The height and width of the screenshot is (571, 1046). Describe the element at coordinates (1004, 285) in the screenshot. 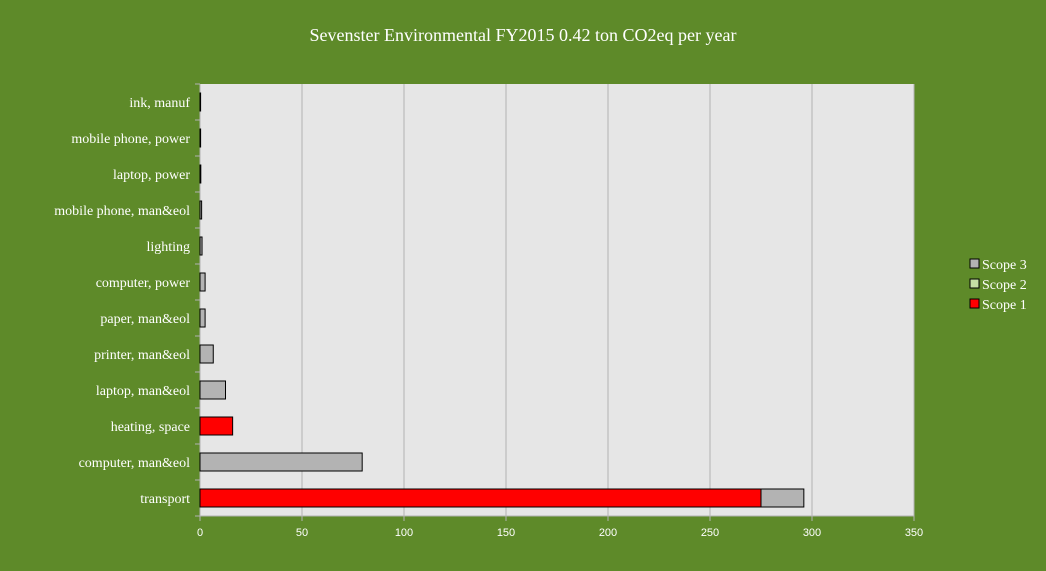

I see `legend-label: Scope 2` at that location.